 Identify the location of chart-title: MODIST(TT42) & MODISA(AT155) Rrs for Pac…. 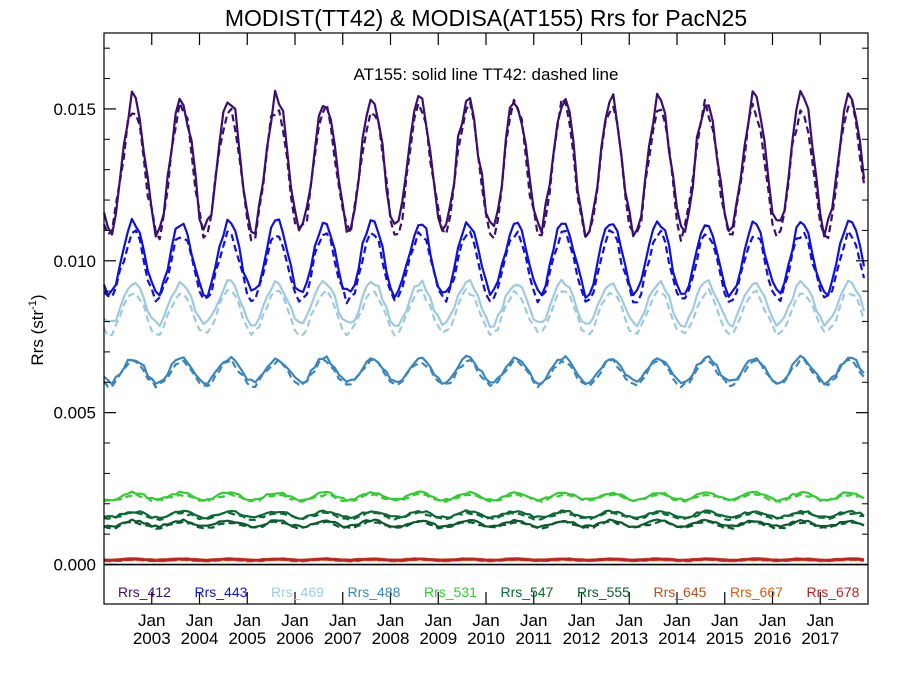
(486, 18).